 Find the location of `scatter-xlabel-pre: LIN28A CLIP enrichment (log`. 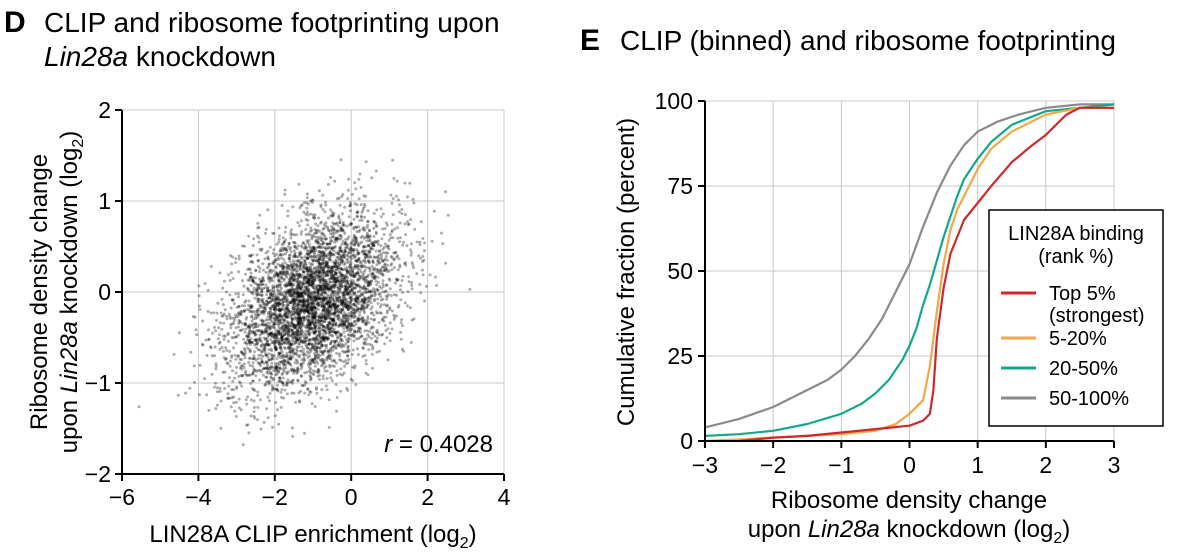

scatter-xlabel-pre: LIN28A CLIP enrichment (log is located at coordinates (304, 534).